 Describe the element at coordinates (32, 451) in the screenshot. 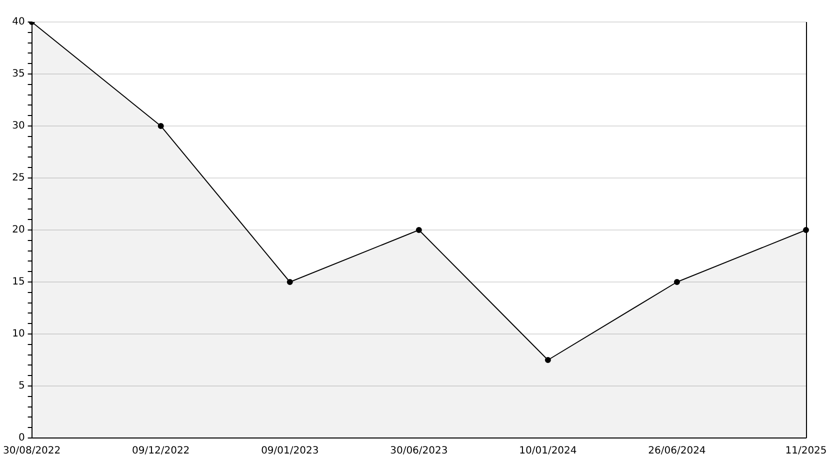

I see `x-tick-label: 30/08/2022` at that location.